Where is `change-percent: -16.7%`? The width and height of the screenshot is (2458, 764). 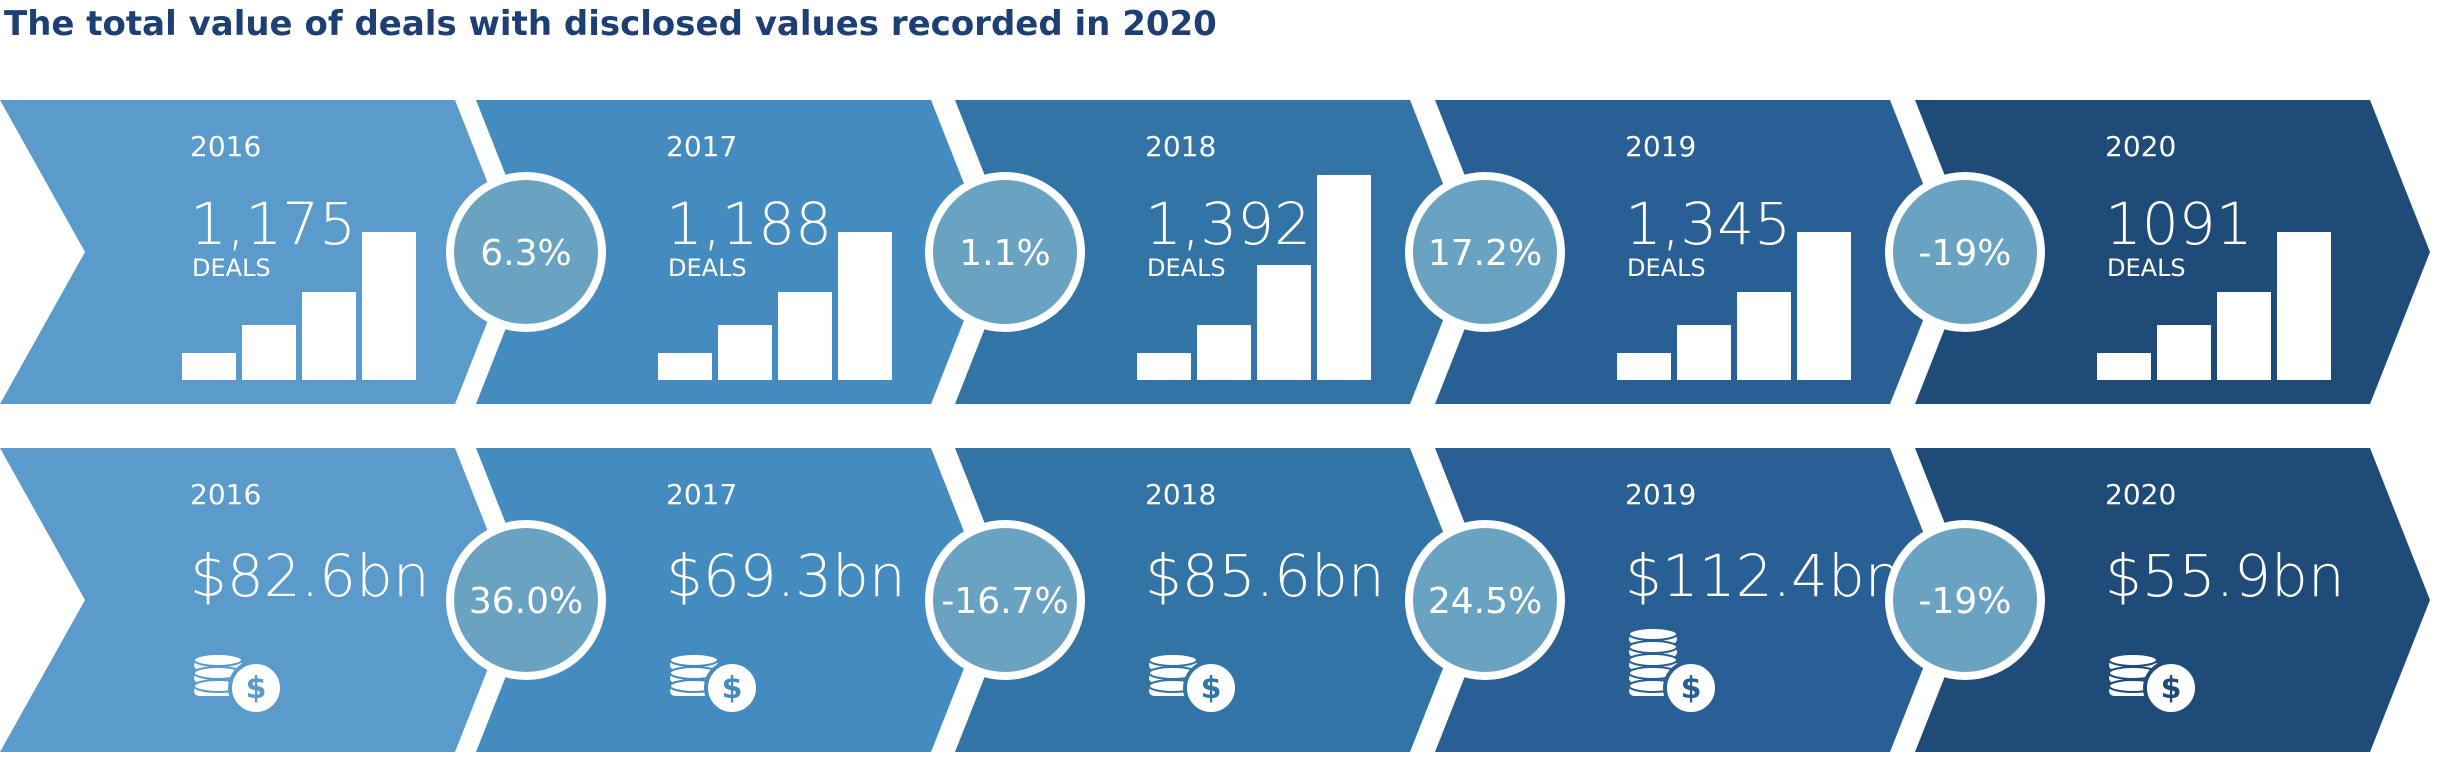
change-percent: -16.7% is located at coordinates (1004, 601).